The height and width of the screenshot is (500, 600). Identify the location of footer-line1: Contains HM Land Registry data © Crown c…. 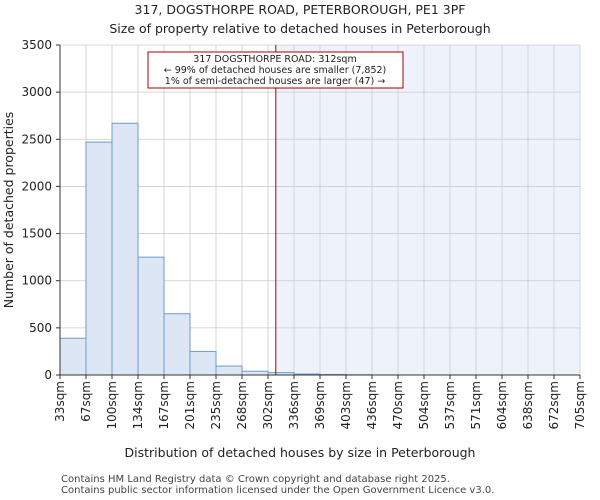
(255, 479).